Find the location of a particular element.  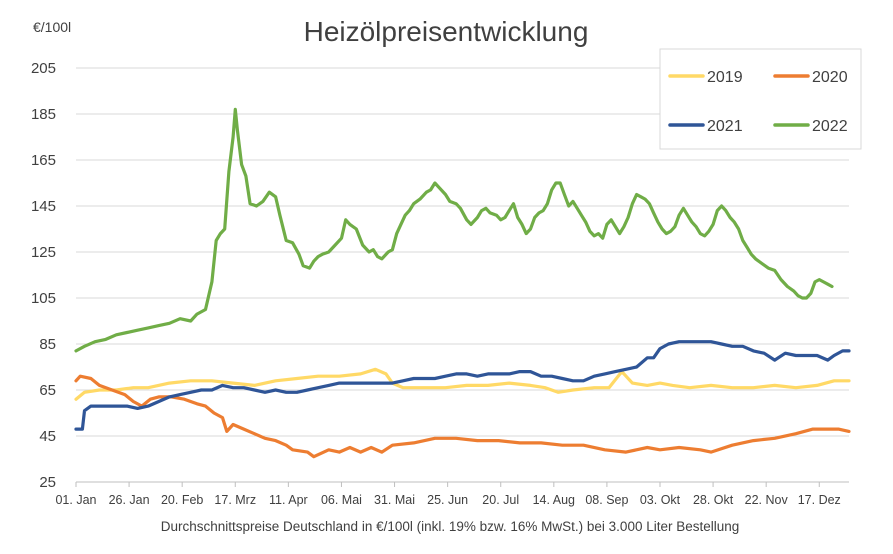

legend-label-2021: 2021 is located at coordinates (725, 126).